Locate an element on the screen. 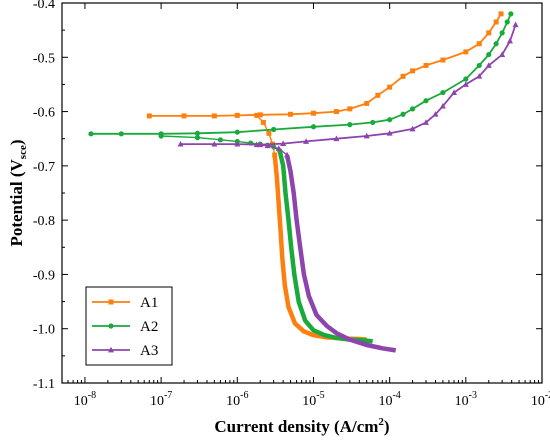 The height and width of the screenshot is (443, 550). y-tick-label: -0.9 is located at coordinates (44, 275).